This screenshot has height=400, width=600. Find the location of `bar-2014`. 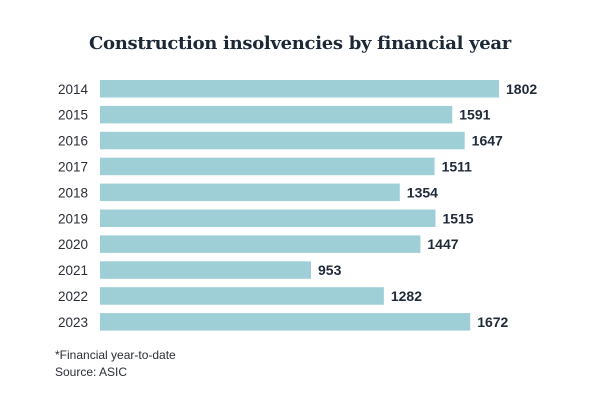

bar-2014 is located at coordinates (299, 89).